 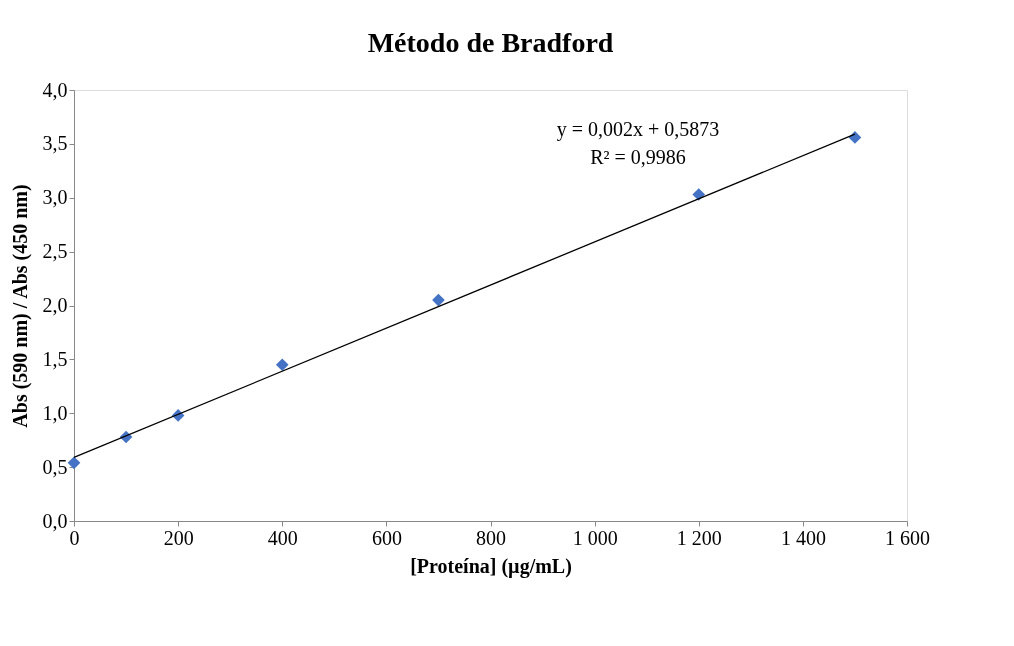 What do you see at coordinates (55, 143) in the screenshot?
I see `y-tick-label: 3,5` at bounding box center [55, 143].